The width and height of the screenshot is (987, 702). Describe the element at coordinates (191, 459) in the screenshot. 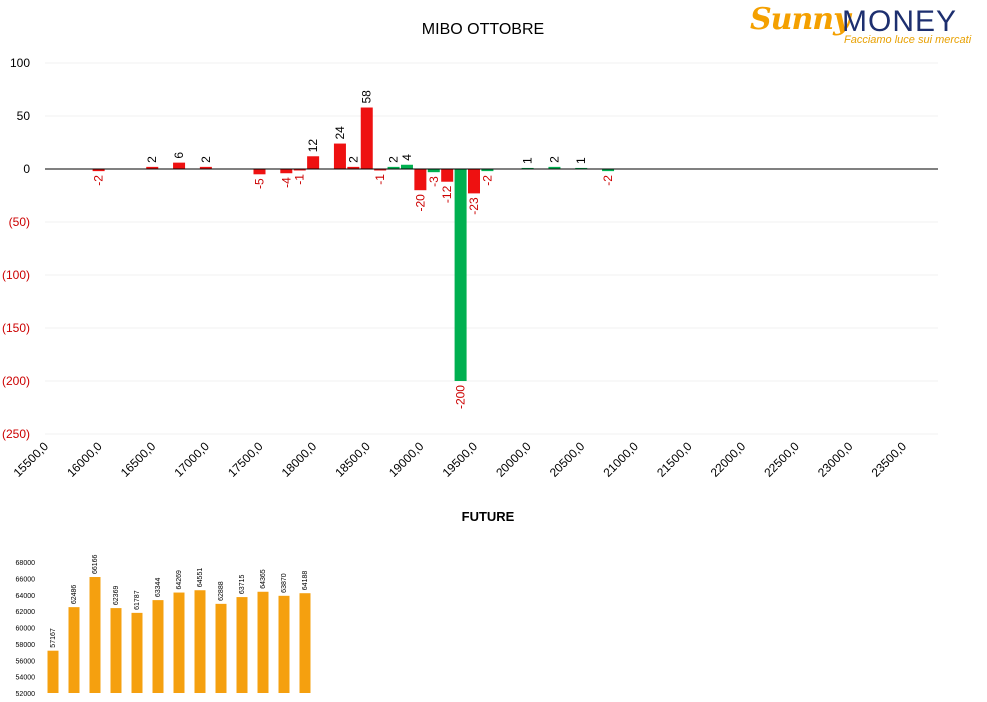

I see `x-tick-label: 17000,0` at that location.